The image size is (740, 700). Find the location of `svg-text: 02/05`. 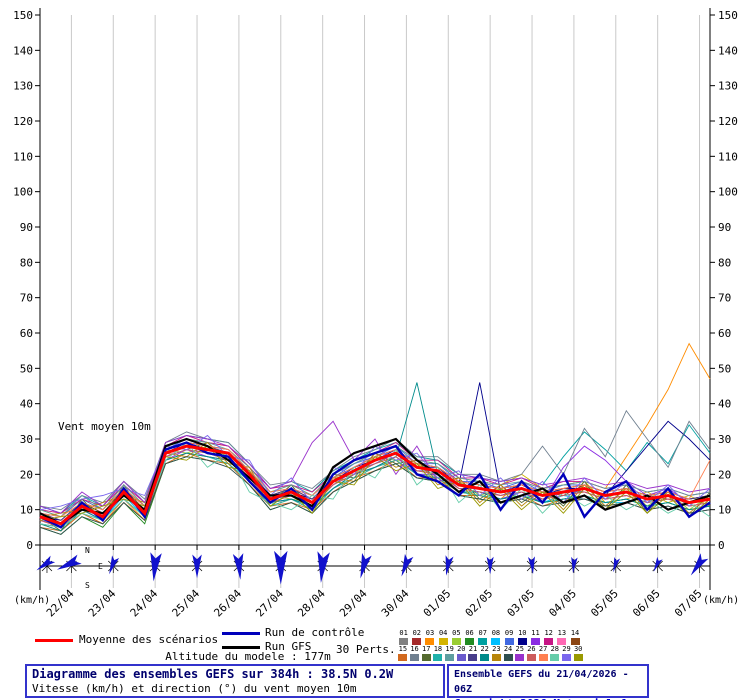

svg-text: 02/05 is located at coordinates (479, 603).